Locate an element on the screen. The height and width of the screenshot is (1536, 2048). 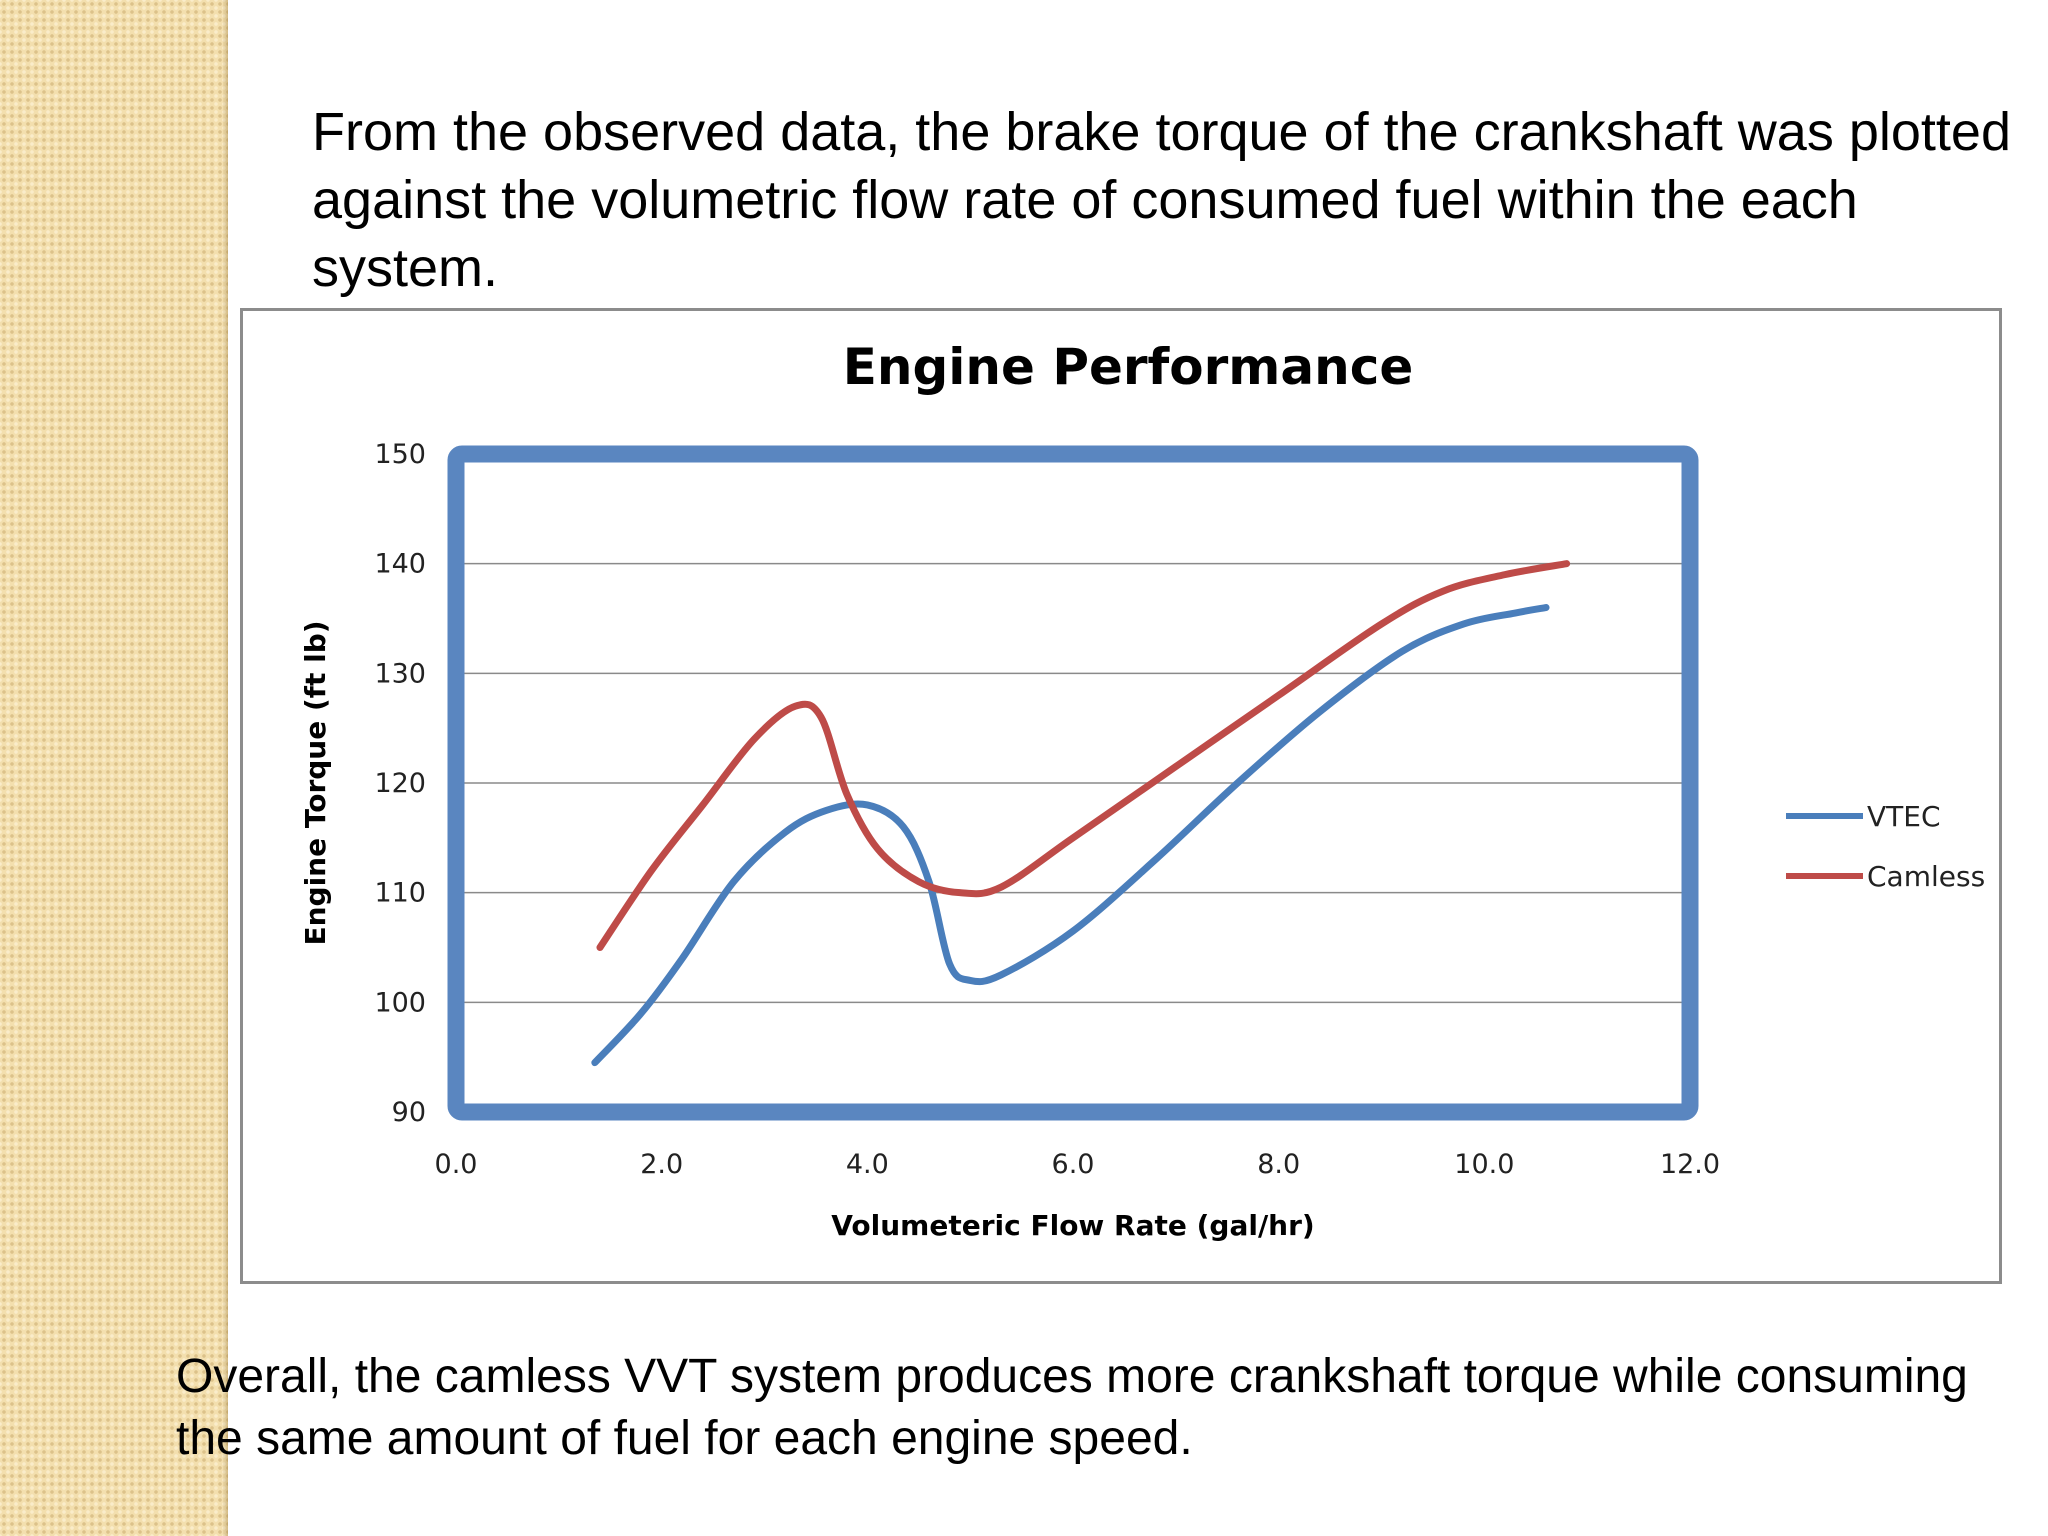
x-axis-ticks: 0.0 2.0 4.0 6.0 8.0 10.0 12.0 is located at coordinates (1078, 1164).